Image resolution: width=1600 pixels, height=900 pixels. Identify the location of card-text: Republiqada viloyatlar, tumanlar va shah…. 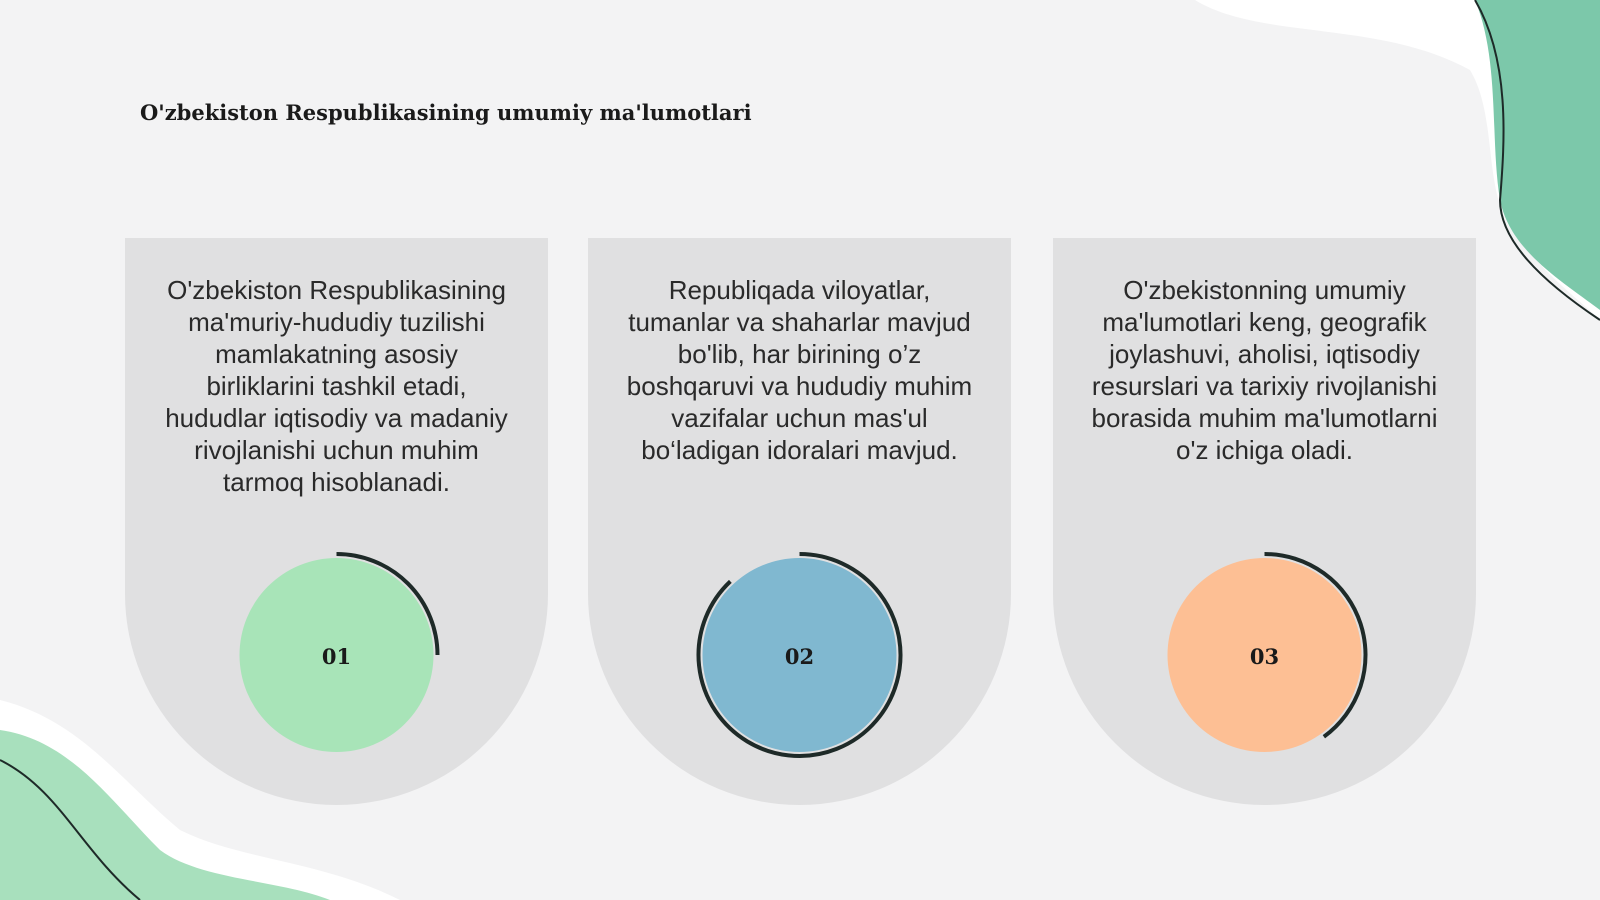
(799, 370).